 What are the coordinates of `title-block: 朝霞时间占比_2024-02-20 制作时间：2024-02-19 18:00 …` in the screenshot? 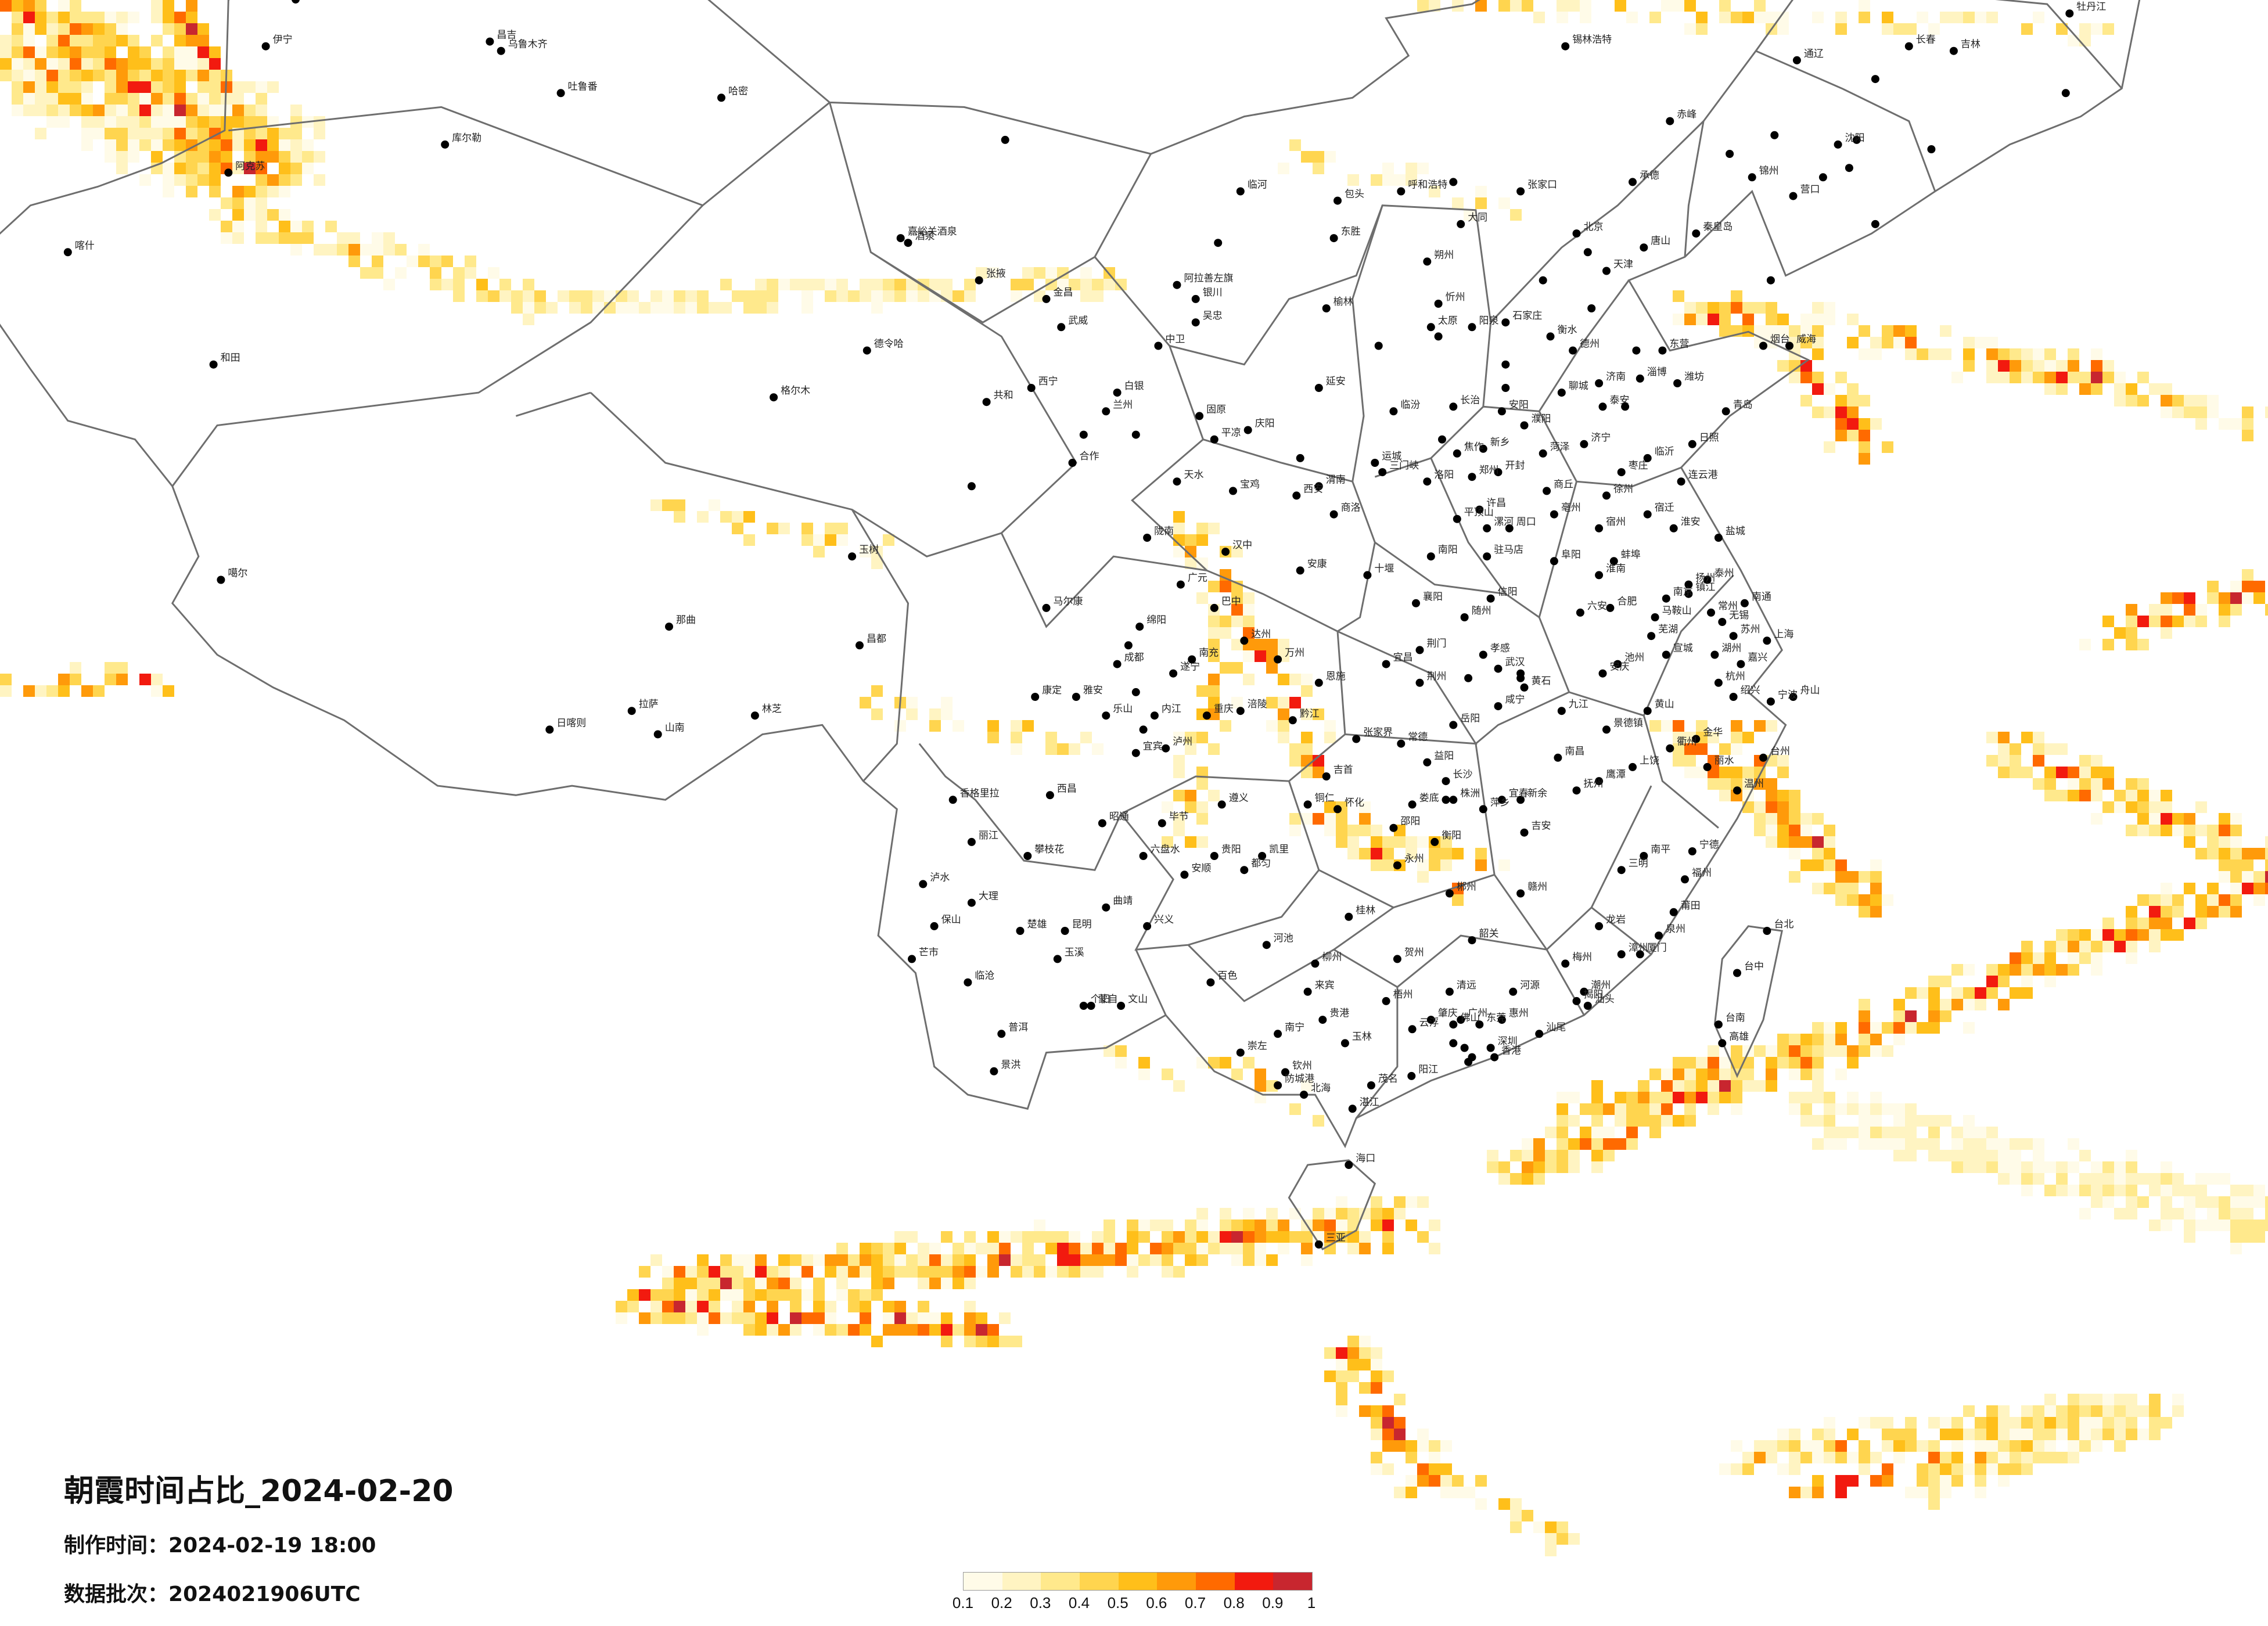 It's located at (259, 1537).